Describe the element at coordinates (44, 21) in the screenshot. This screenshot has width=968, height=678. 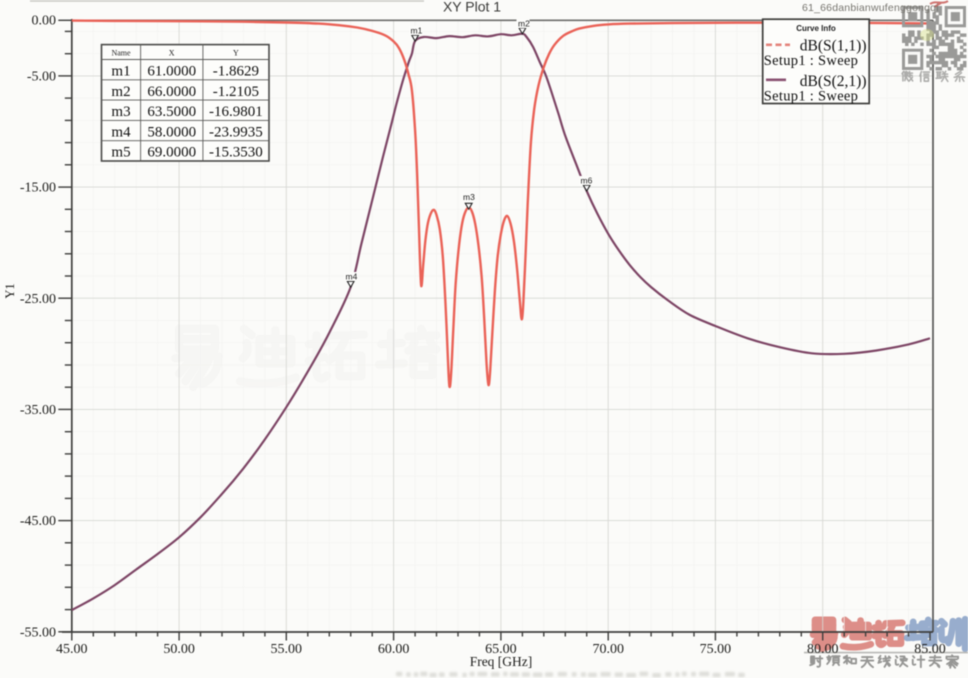
I see `svg-text: 0.00` at that location.